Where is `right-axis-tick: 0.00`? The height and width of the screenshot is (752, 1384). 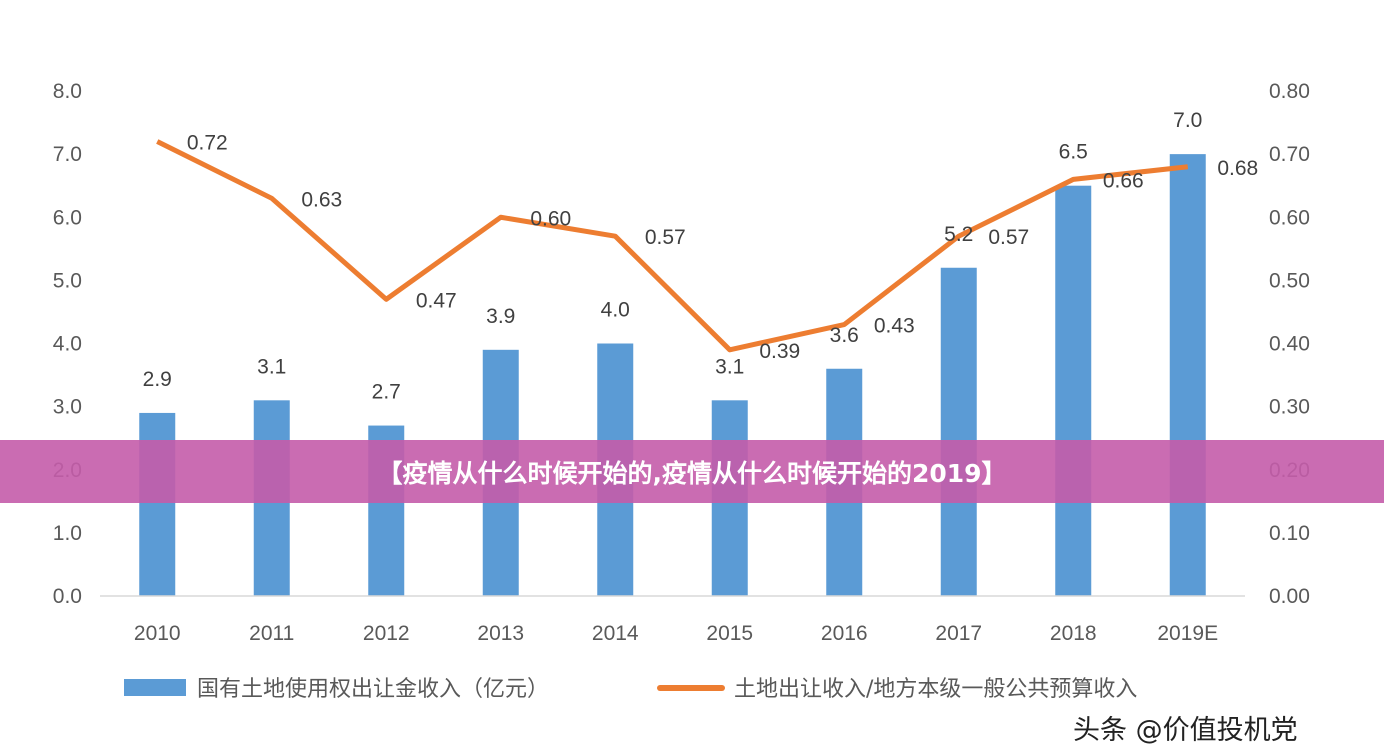 right-axis-tick: 0.00 is located at coordinates (1289, 596).